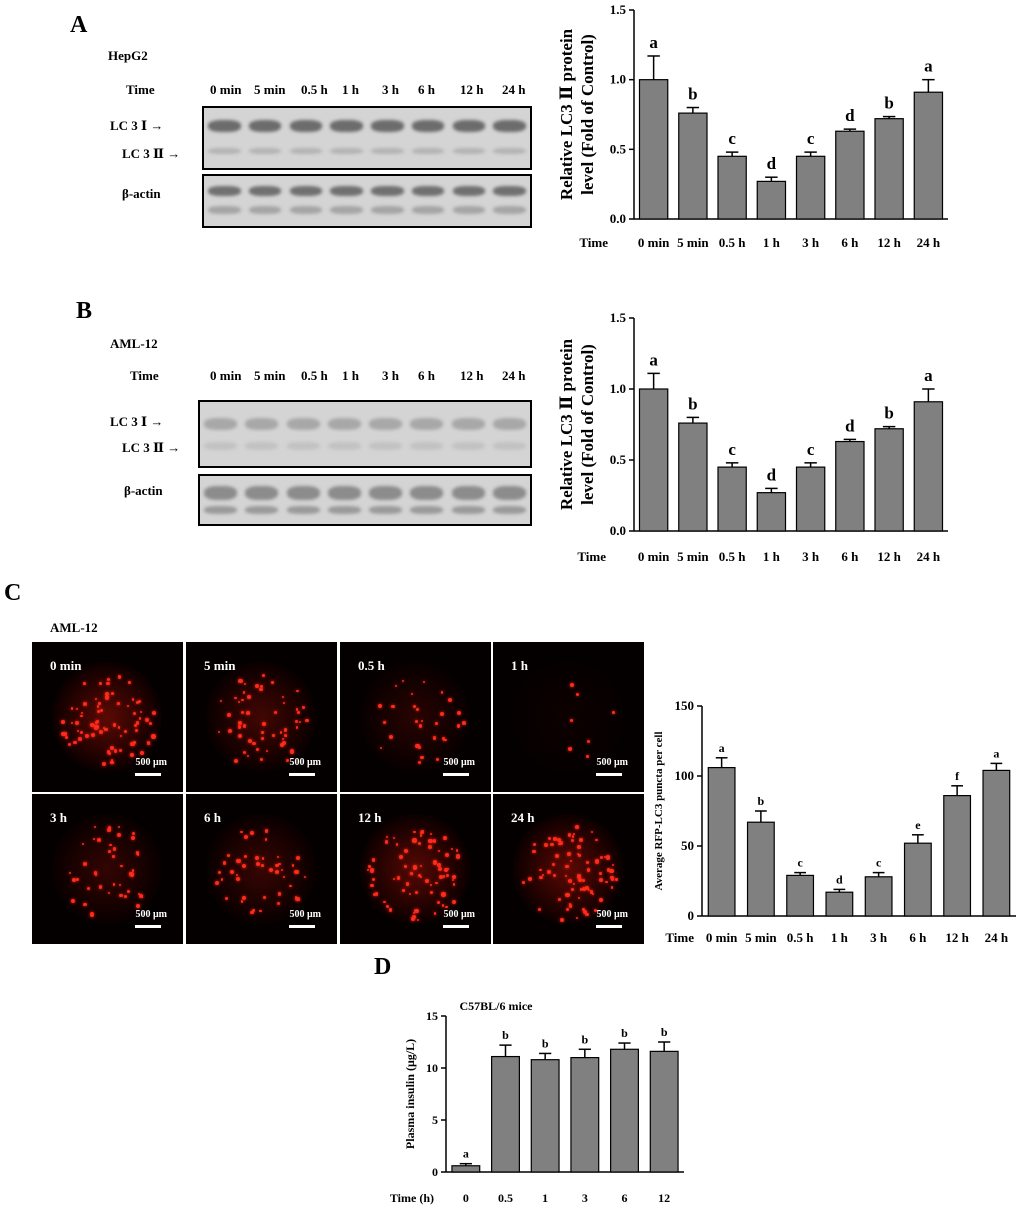 This screenshot has width=1024, height=1210. Describe the element at coordinates (456, 774) in the screenshot. I see `scale-bar` at that location.